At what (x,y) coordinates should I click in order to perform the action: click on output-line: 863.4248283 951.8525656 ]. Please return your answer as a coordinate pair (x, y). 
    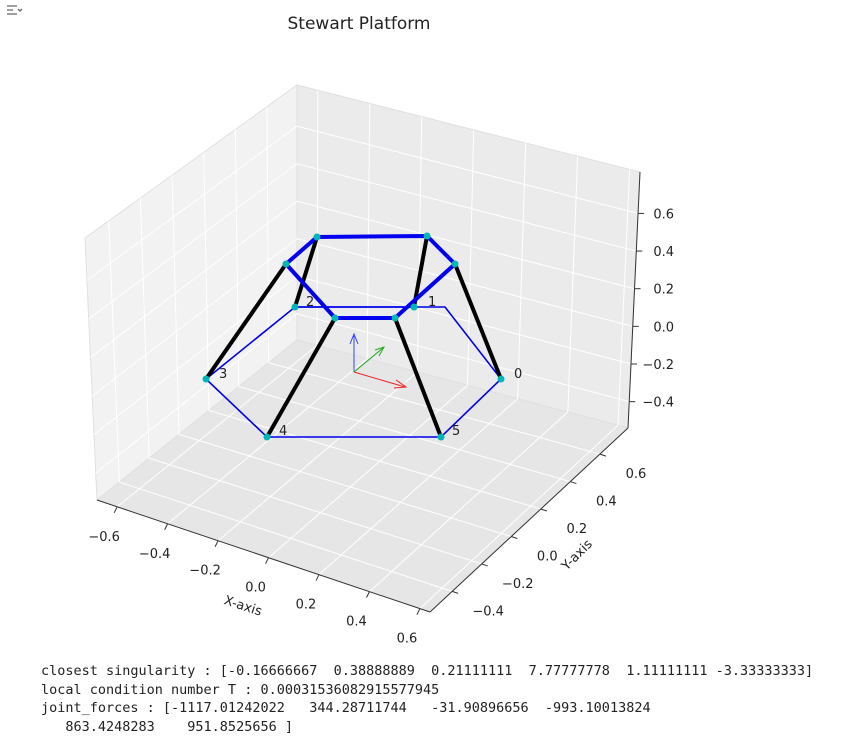
    Looking at the image, I should click on (167, 727).